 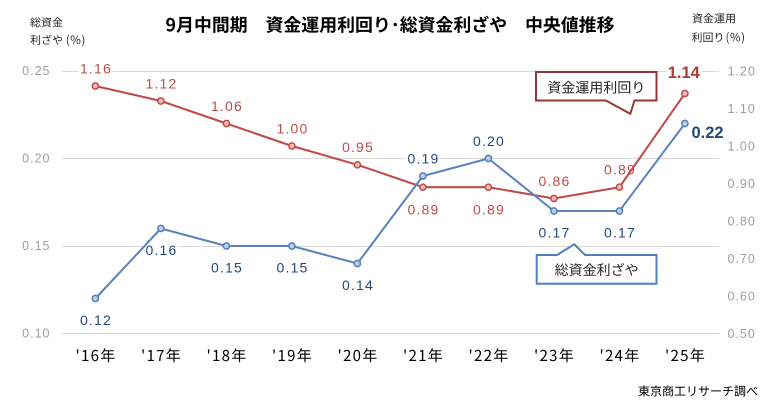 What do you see at coordinates (96, 320) in the screenshot?
I see `svg-text: 0.12` at bounding box center [96, 320].